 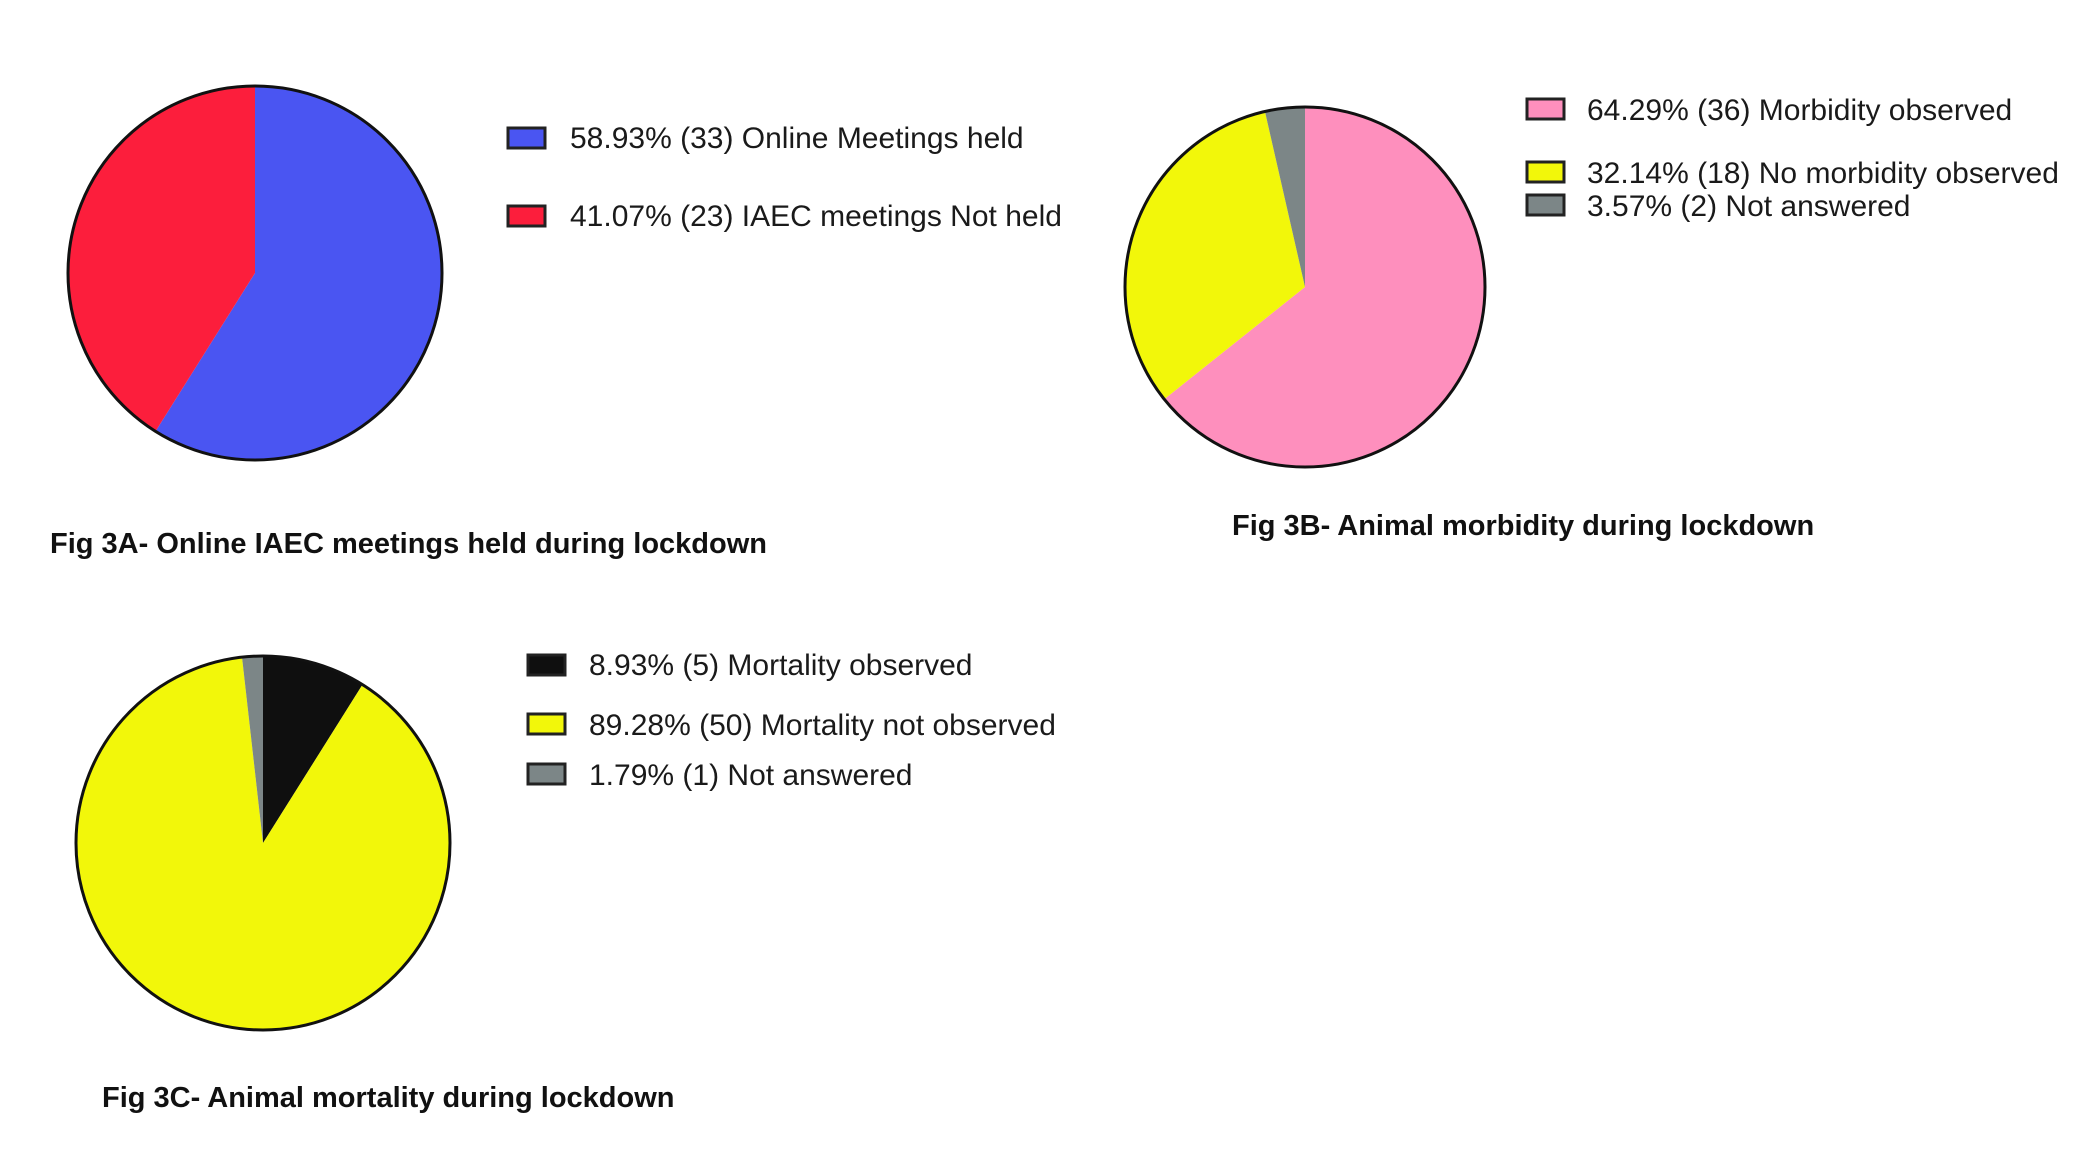 What do you see at coordinates (797, 138) in the screenshot?
I see `chart-3a-legend-label-0: 58.93% (33) Online Meetings held` at bounding box center [797, 138].